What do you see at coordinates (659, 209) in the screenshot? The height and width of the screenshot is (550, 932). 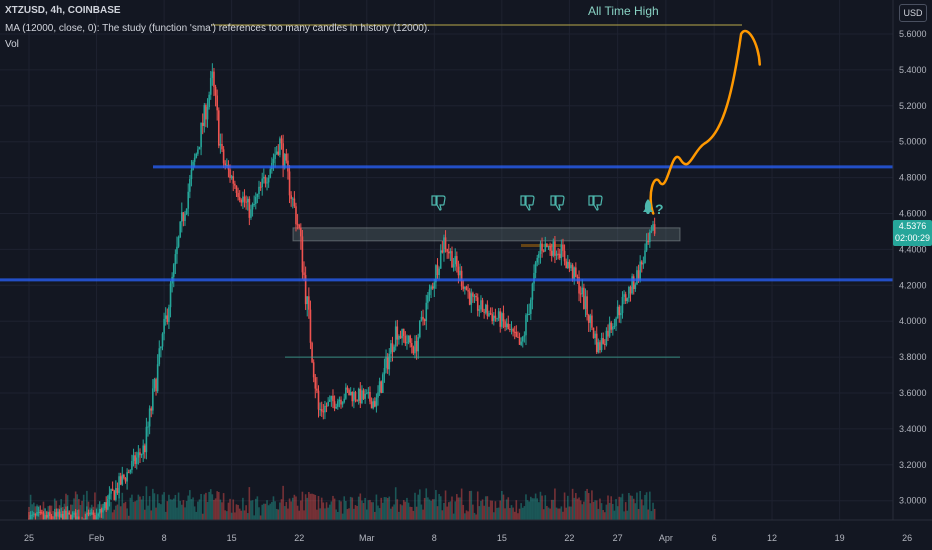 I see `question-mark-icon: ?` at bounding box center [659, 209].